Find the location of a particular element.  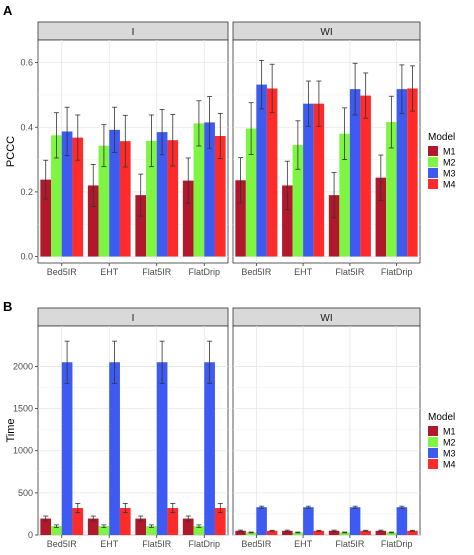

y-tick-label: 2000 is located at coordinates (23, 366).